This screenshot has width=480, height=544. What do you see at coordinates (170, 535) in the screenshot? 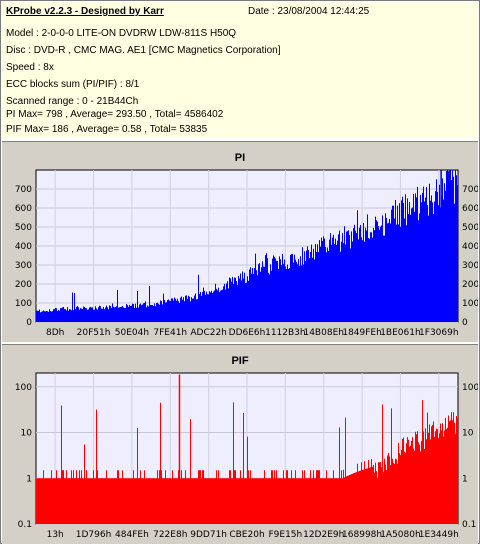
I see `x-tick-label: 722E8h` at bounding box center [170, 535].